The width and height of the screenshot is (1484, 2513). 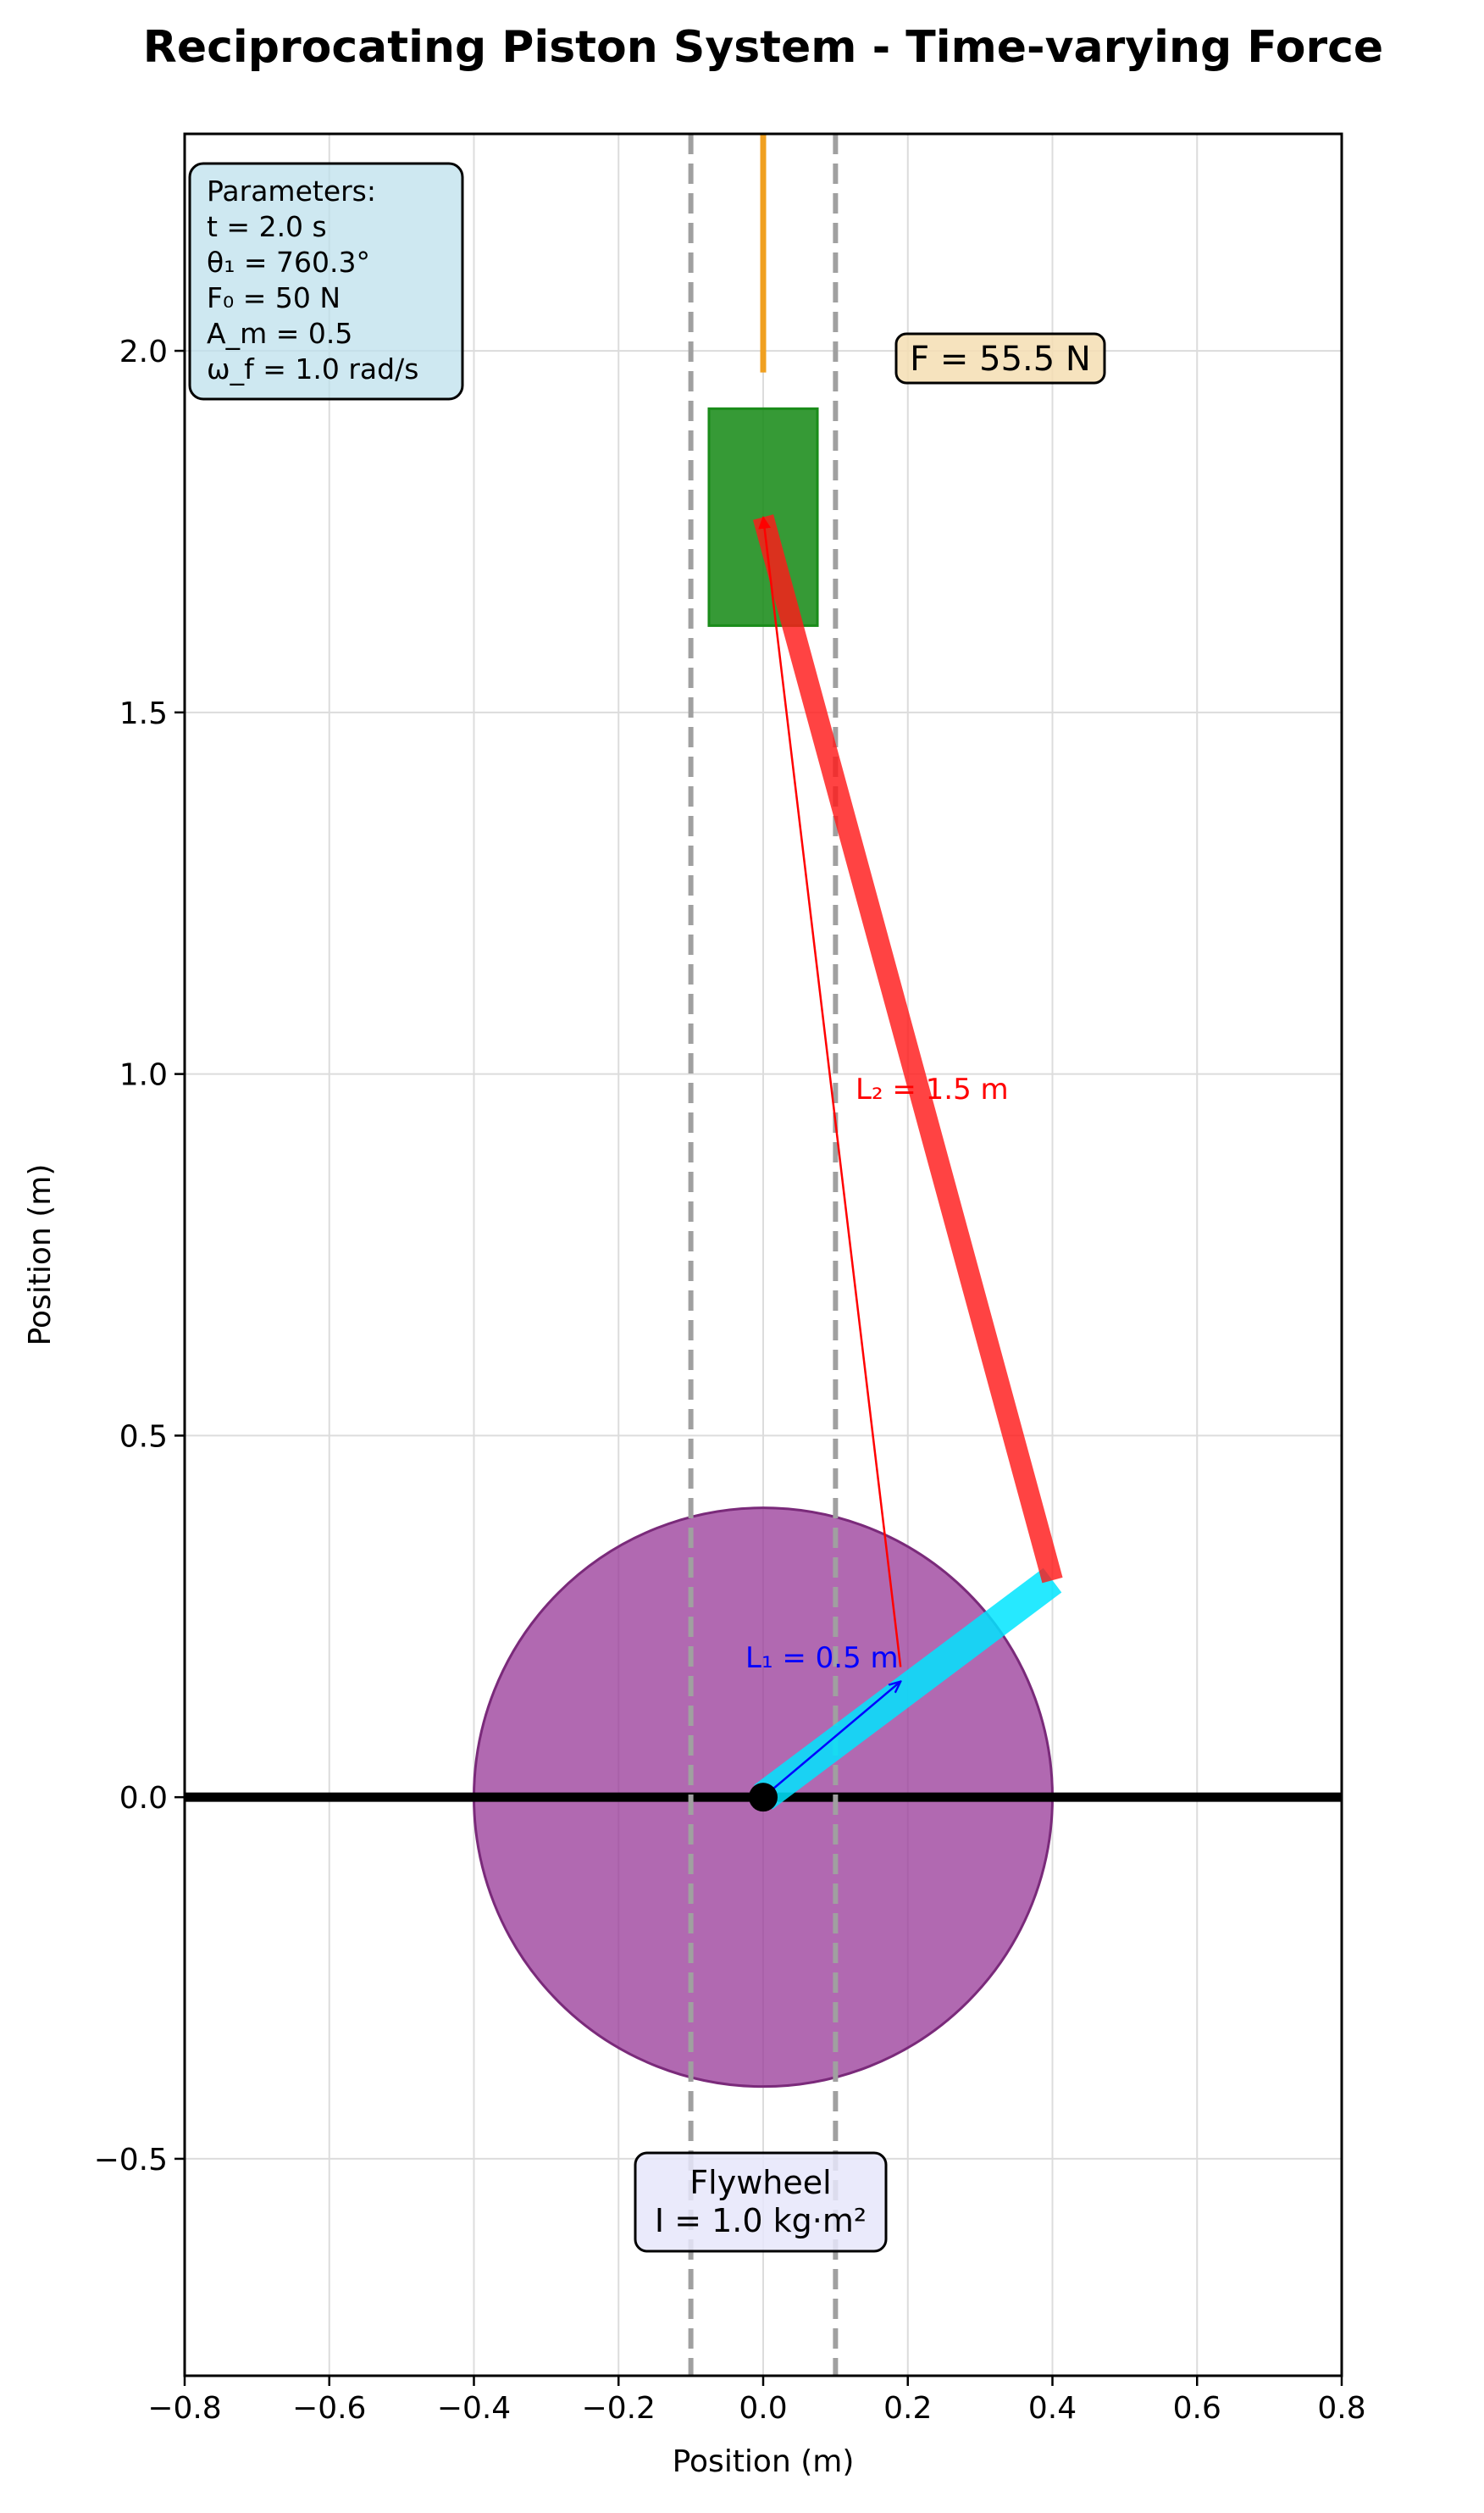 What do you see at coordinates (1197, 2408) in the screenshot?
I see `x-tick-label-7: 0.6` at bounding box center [1197, 2408].